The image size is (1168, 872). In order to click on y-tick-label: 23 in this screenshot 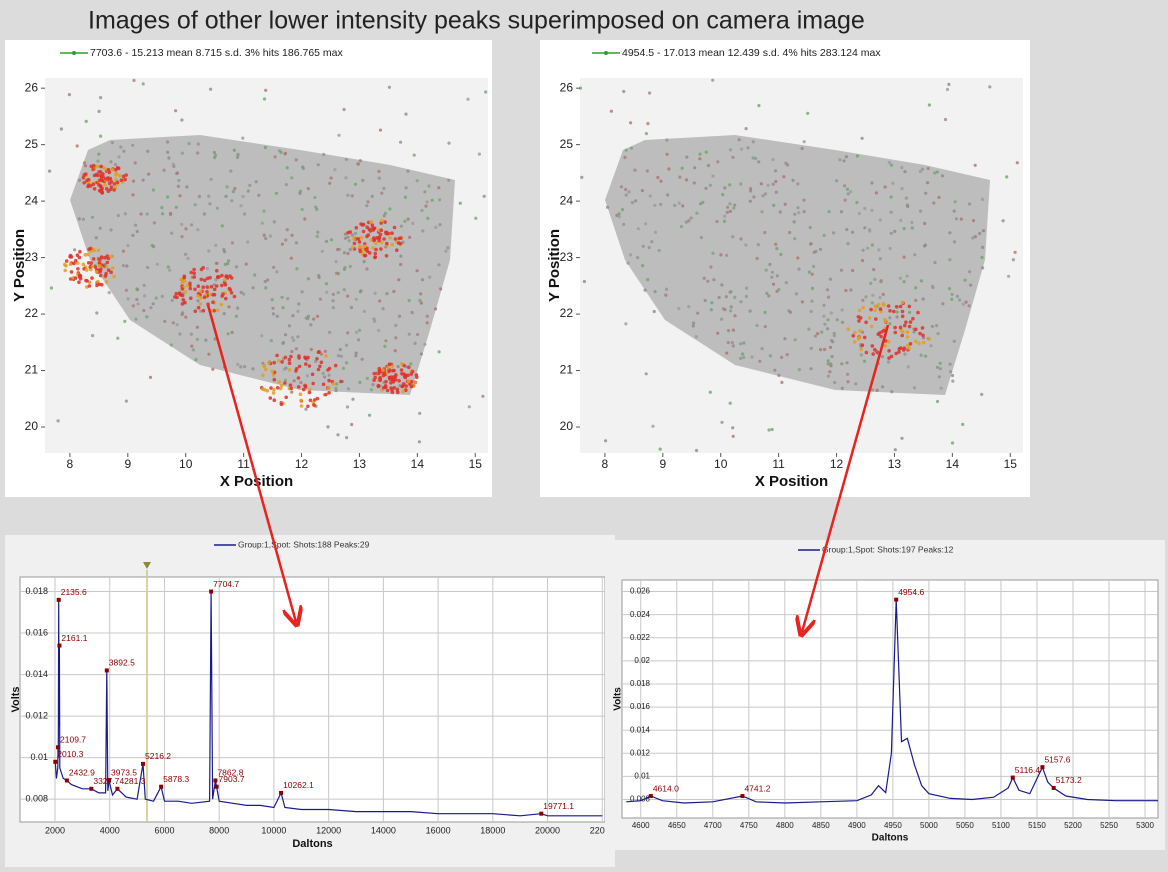, I will do `click(32, 257)`.